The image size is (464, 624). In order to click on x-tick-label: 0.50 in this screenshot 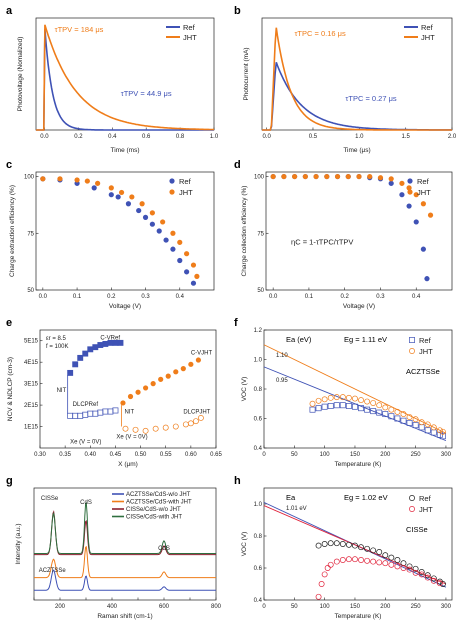, I will do `click(141, 455)`.